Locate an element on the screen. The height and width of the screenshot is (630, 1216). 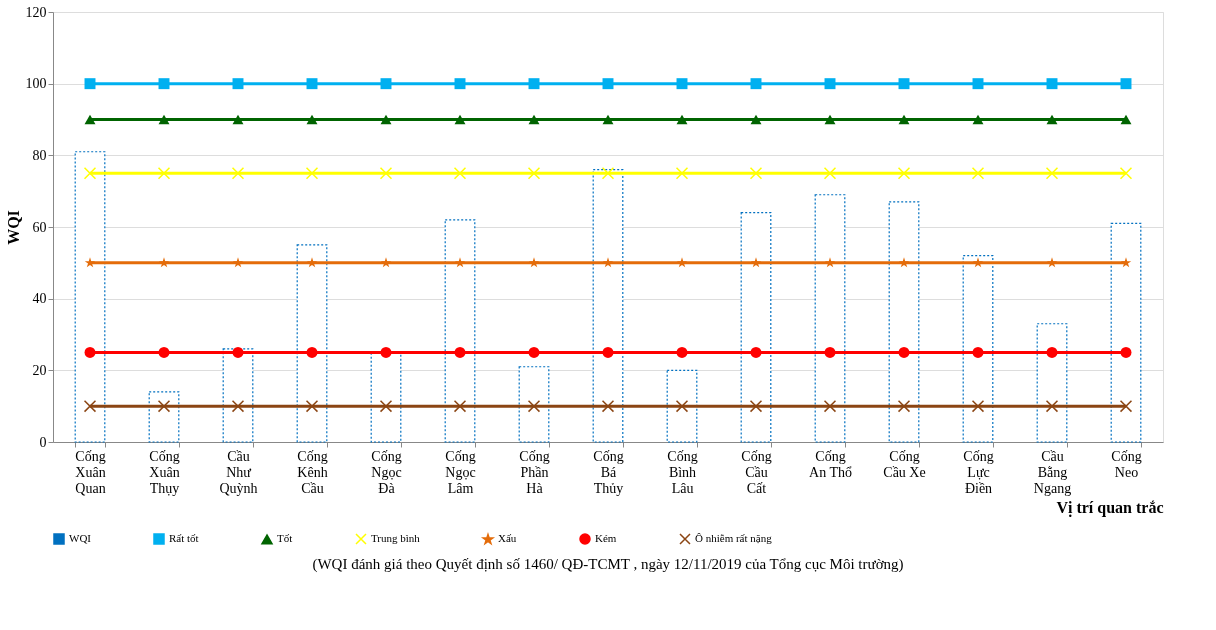
x-axis-title: Vị trí quan trắc is located at coordinates (1110, 507).